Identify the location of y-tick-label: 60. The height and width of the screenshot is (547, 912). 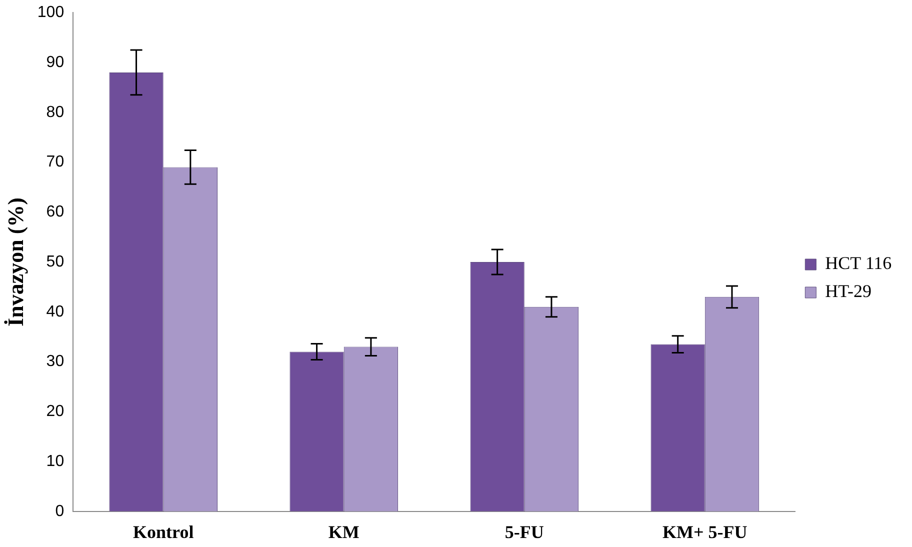
(55, 212).